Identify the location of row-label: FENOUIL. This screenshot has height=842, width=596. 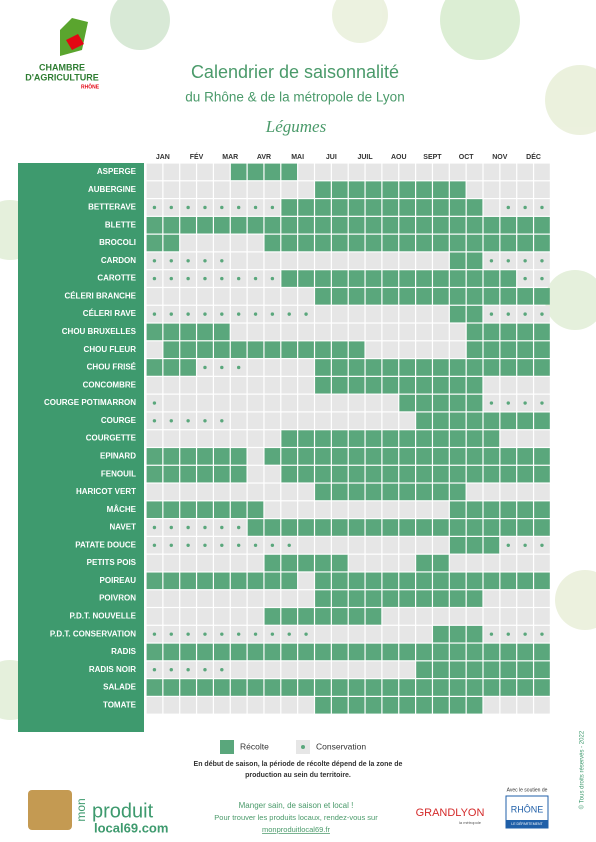
(118, 473).